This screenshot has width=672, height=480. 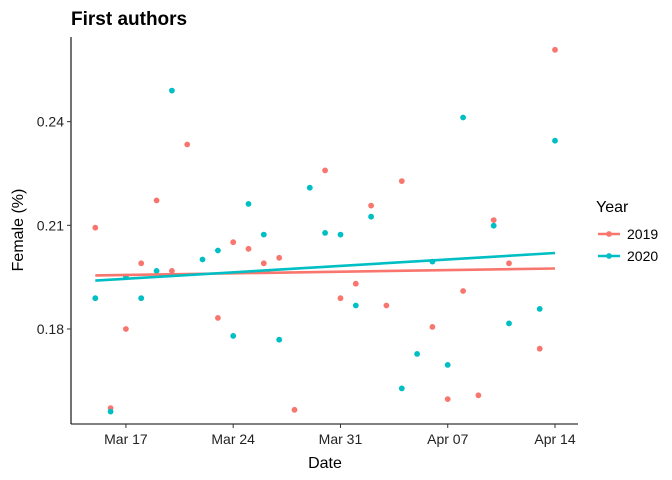 What do you see at coordinates (126, 439) in the screenshot?
I see `x-tick-label: Mar 17` at bounding box center [126, 439].